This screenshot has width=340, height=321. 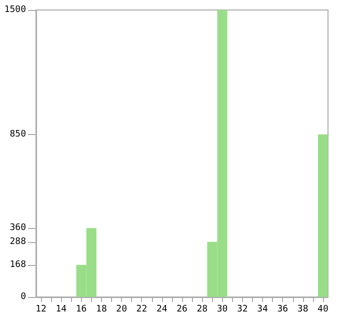 I want to click on y-tick-label: 288, so click(x=18, y=241).